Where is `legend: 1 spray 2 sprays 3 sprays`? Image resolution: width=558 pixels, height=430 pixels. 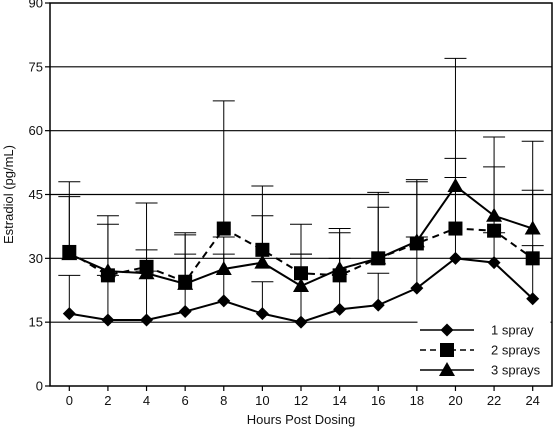
legend: 1 spray 2 sprays 3 sprays is located at coordinates (484, 350).